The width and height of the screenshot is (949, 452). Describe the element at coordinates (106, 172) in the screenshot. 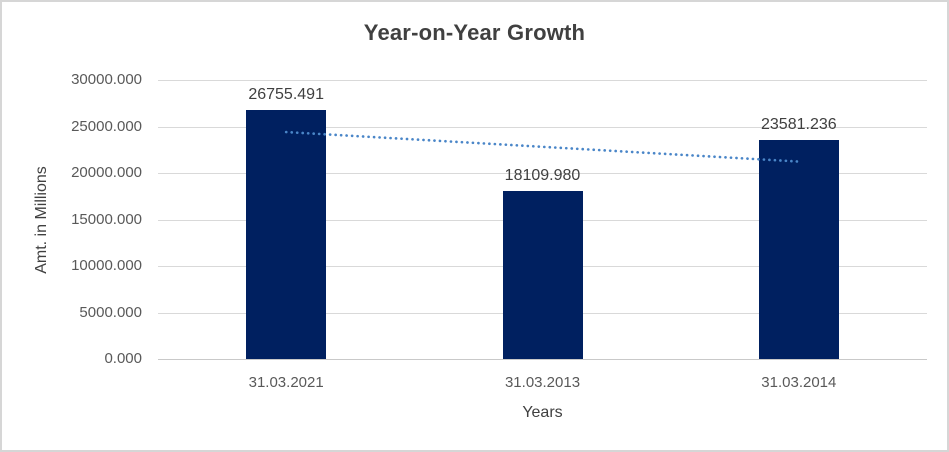

I see `y-tick-label: 20000.000` at that location.